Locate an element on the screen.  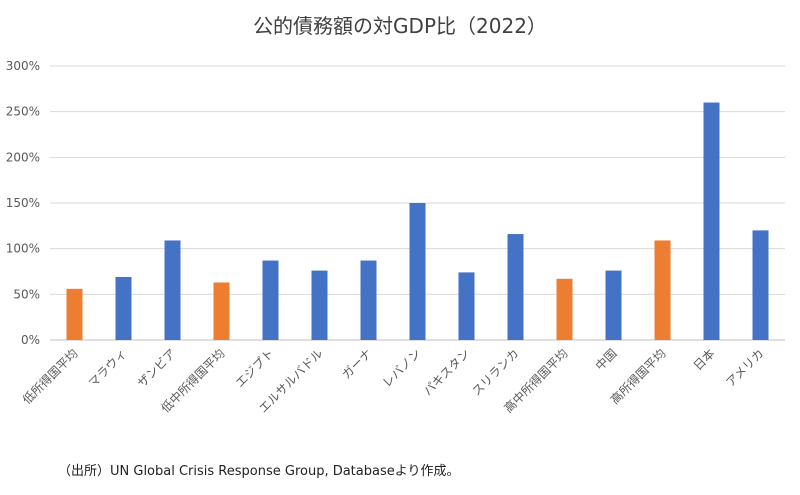
x-category-label: パキスタン is located at coordinates (447, 372).